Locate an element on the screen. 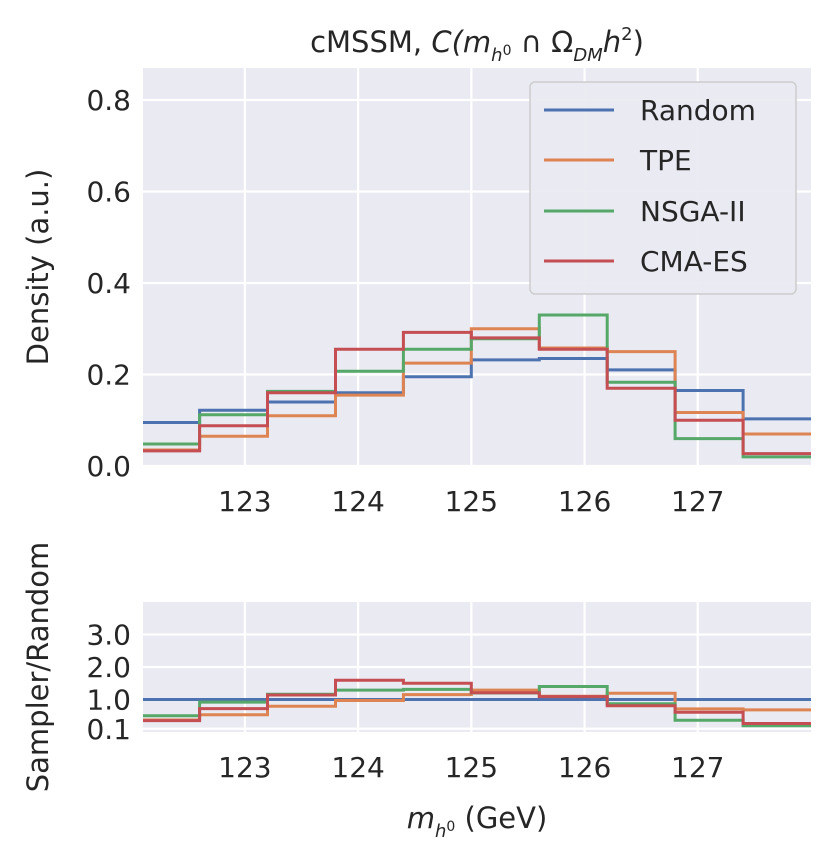  top-series-group is located at coordinates (477, 386).